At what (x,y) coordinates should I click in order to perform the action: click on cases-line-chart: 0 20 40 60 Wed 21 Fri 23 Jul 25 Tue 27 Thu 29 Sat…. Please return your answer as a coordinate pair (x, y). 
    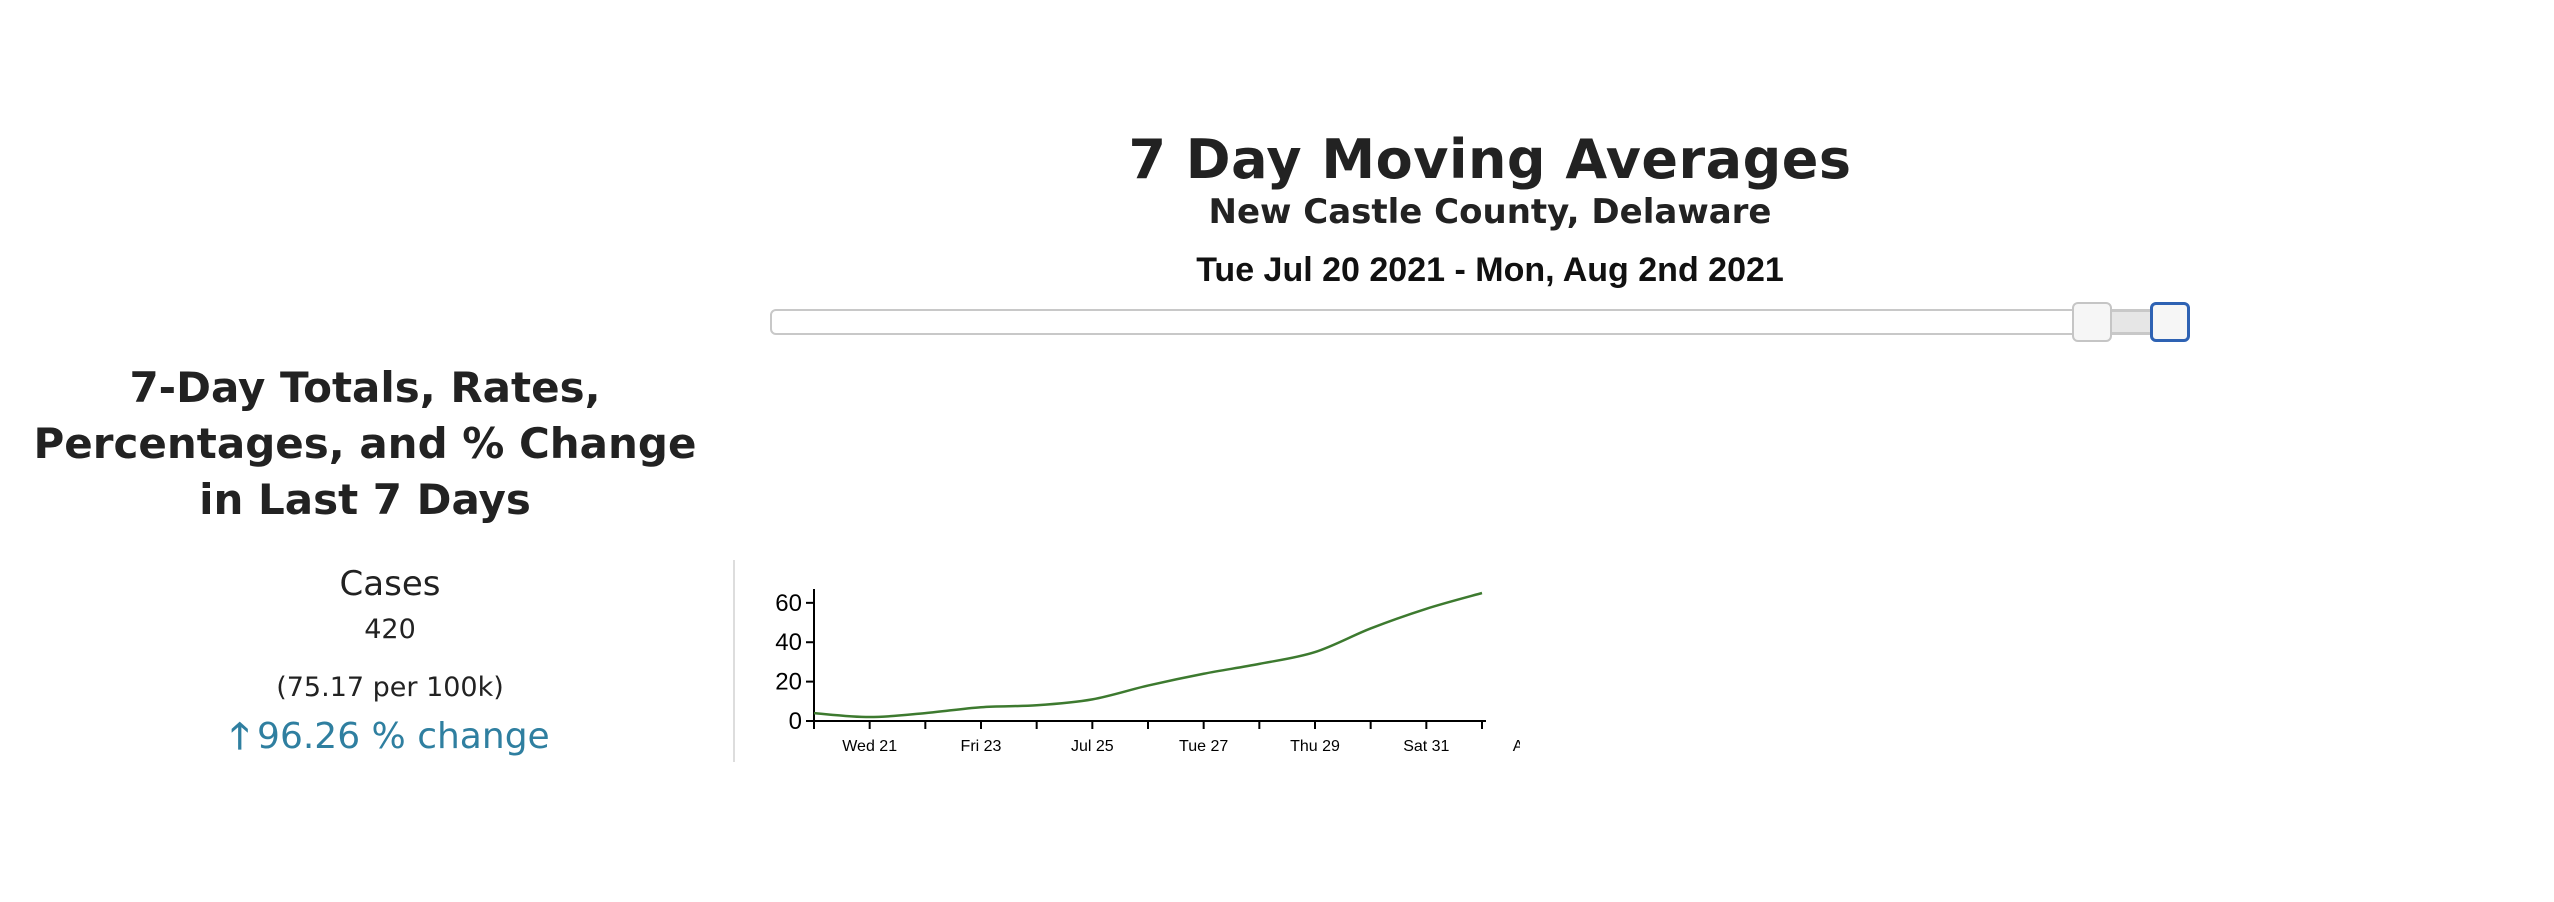
    Looking at the image, I should click on (1147, 672).